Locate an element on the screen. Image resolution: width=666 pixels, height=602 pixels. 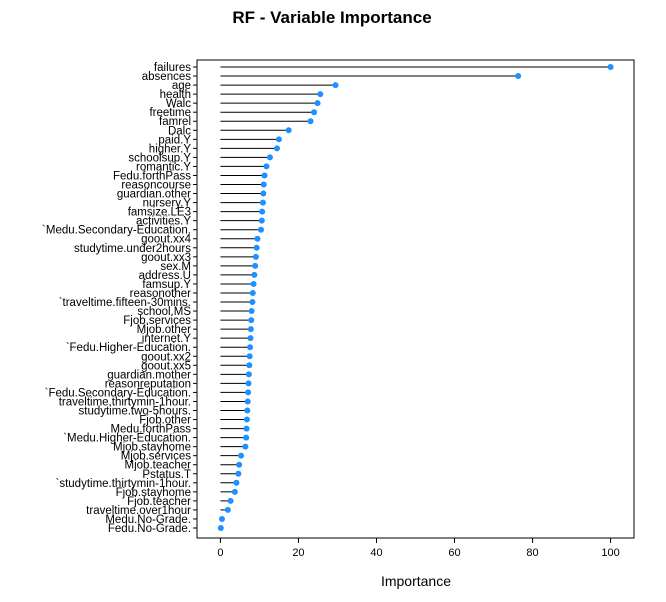
variable-label: Fedu.No-Grade. is located at coordinates (149, 529).